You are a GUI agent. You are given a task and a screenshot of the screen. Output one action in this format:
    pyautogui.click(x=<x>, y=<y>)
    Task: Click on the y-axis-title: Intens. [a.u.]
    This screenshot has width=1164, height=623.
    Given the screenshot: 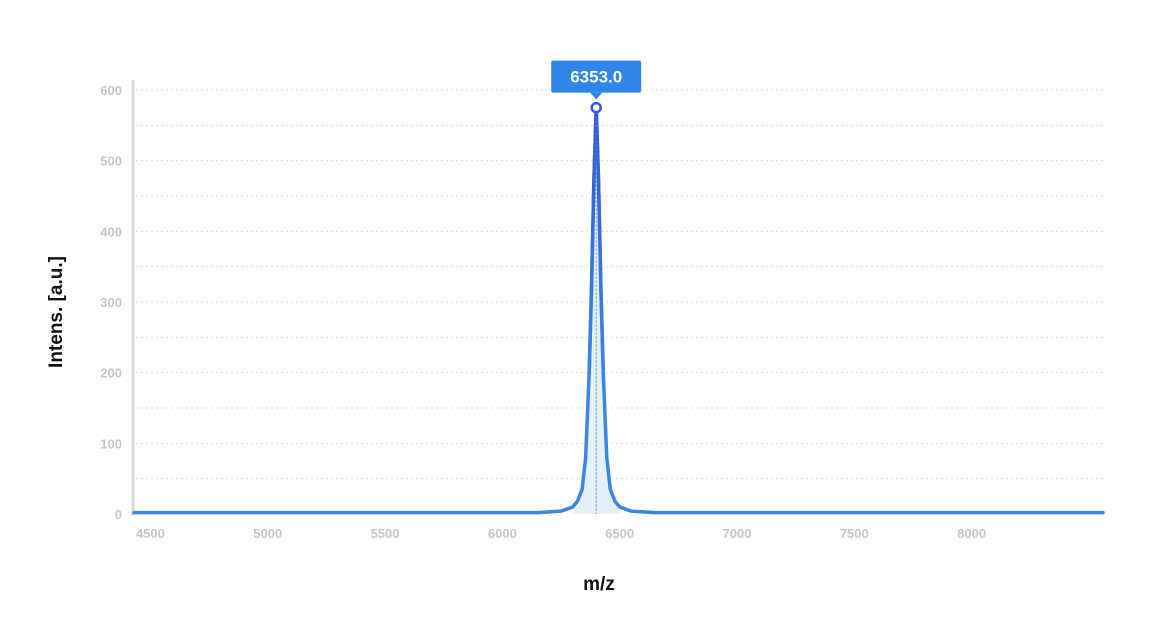 What is the action you would take?
    pyautogui.click(x=56, y=312)
    